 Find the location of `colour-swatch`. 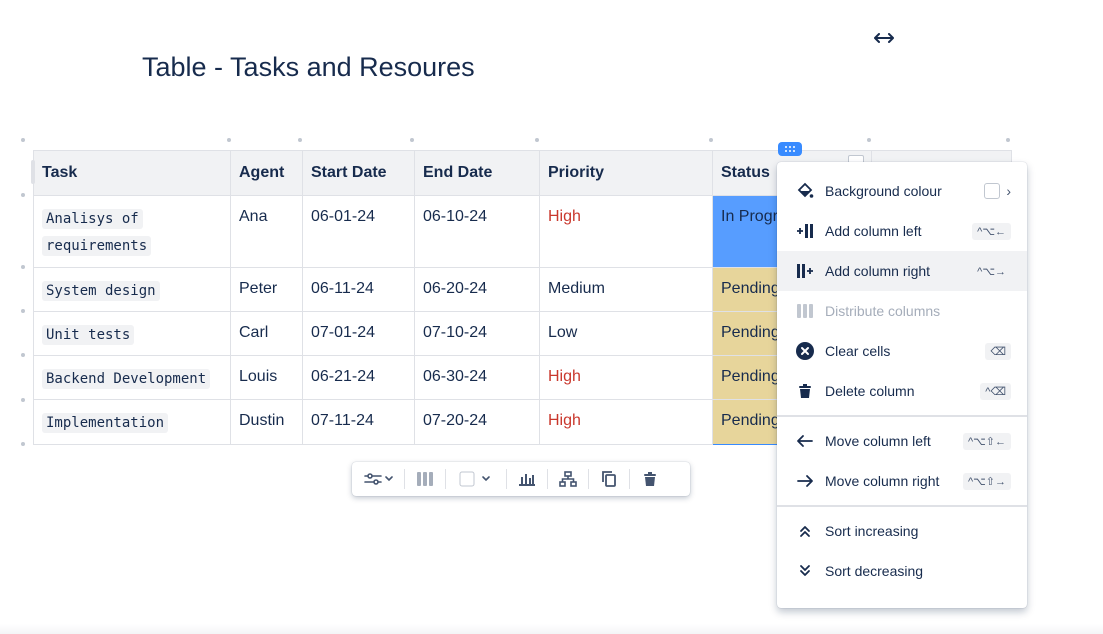

colour-swatch is located at coordinates (992, 191).